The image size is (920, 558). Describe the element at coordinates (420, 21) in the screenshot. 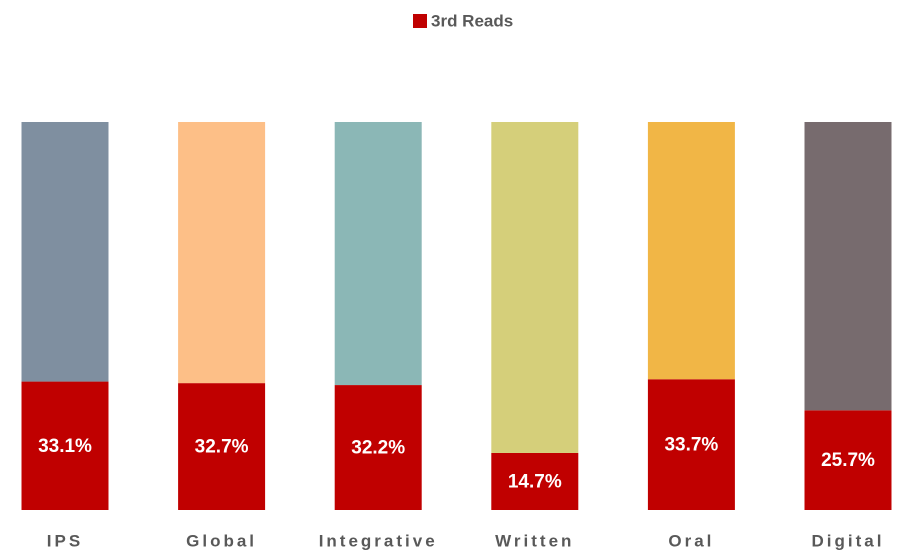

I see `legend-swatch` at that location.